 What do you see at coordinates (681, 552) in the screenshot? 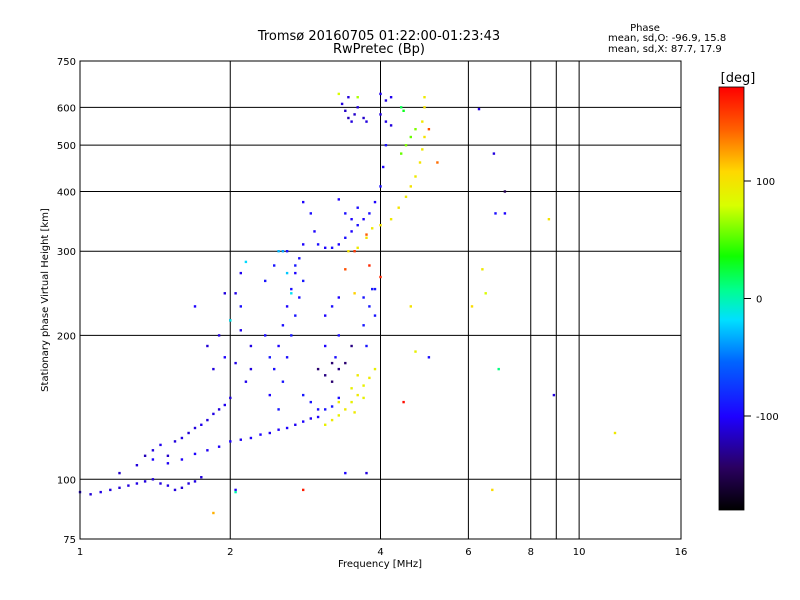
I see `x-tick-label: 16` at bounding box center [681, 552].